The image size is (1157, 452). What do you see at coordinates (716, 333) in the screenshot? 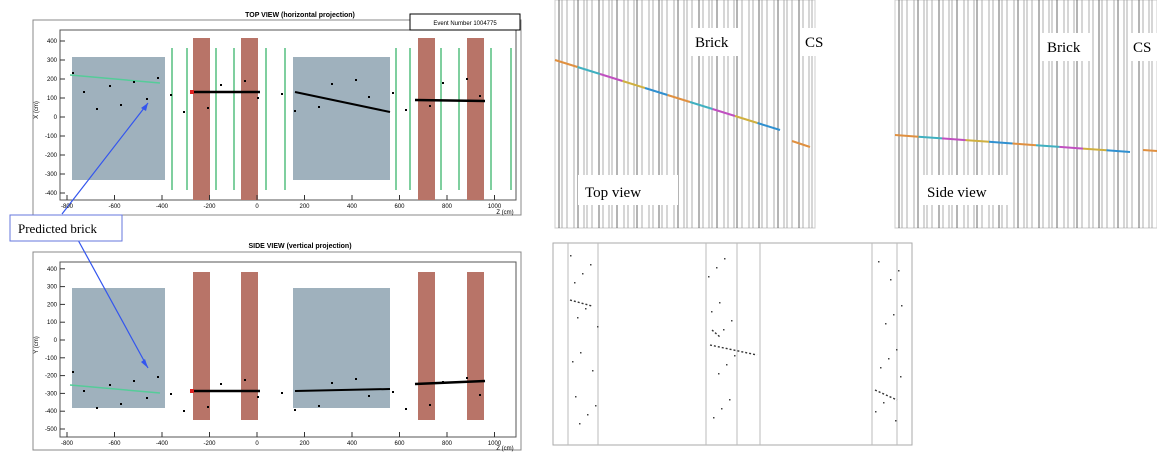
I see `emulsion-track` at bounding box center [716, 333].